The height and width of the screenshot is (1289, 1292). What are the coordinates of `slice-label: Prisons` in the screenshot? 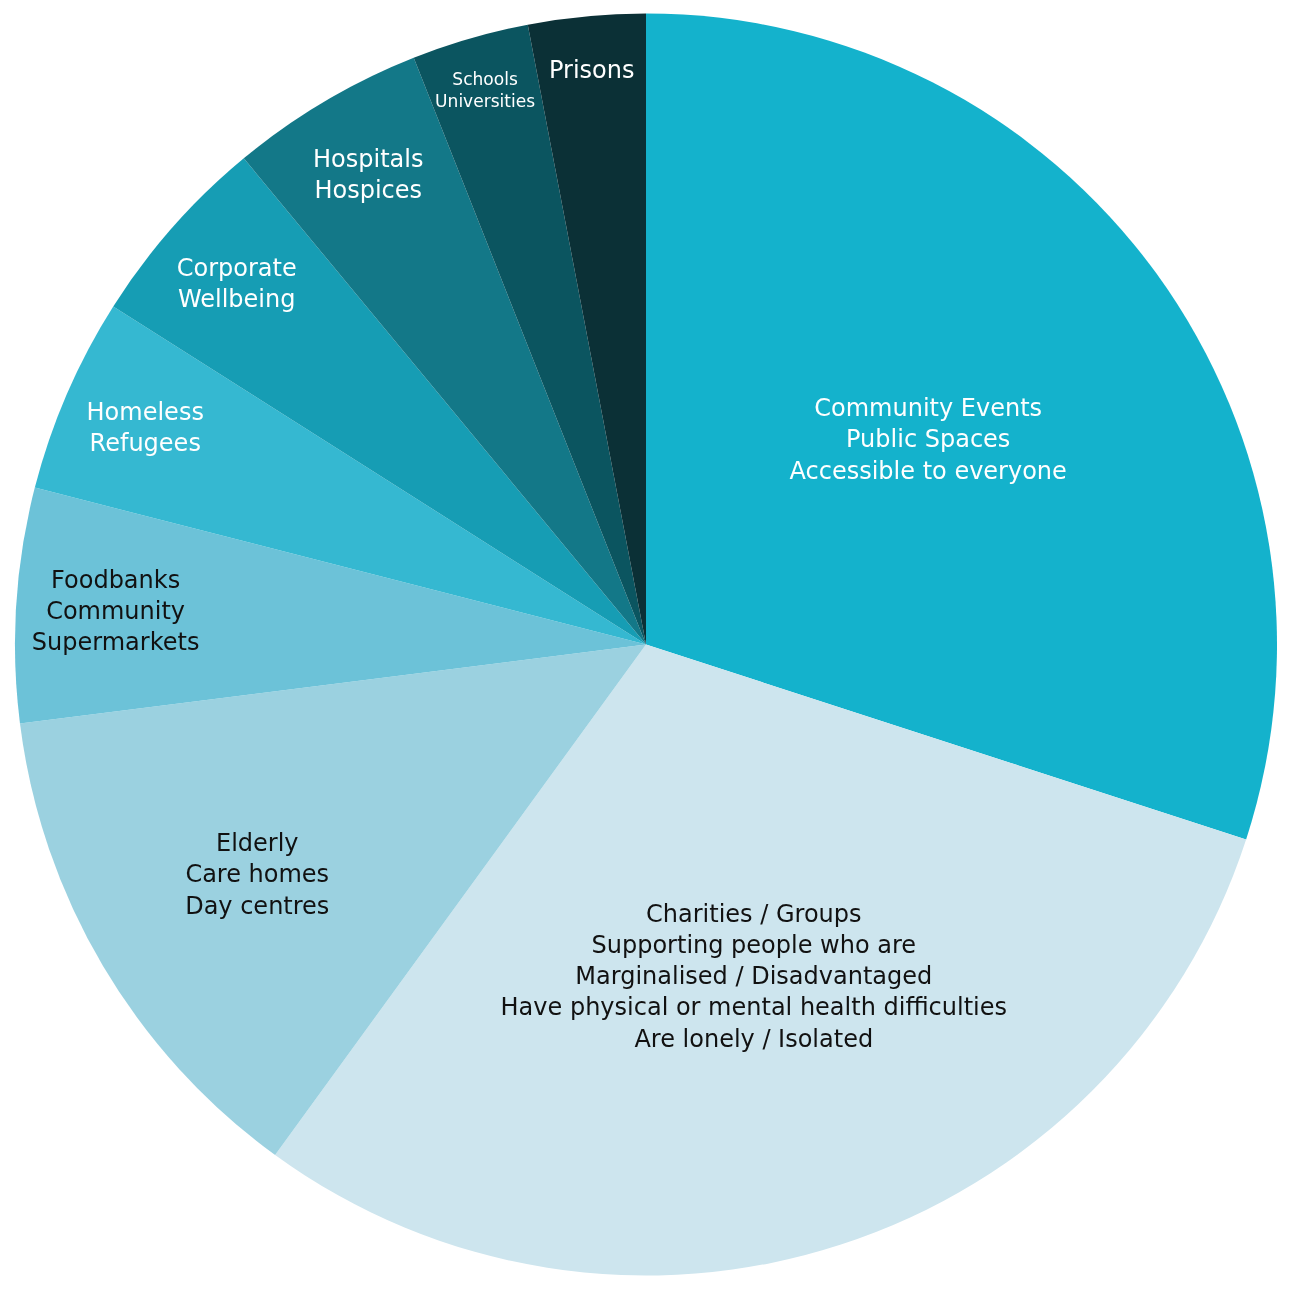 It's located at (591, 70).